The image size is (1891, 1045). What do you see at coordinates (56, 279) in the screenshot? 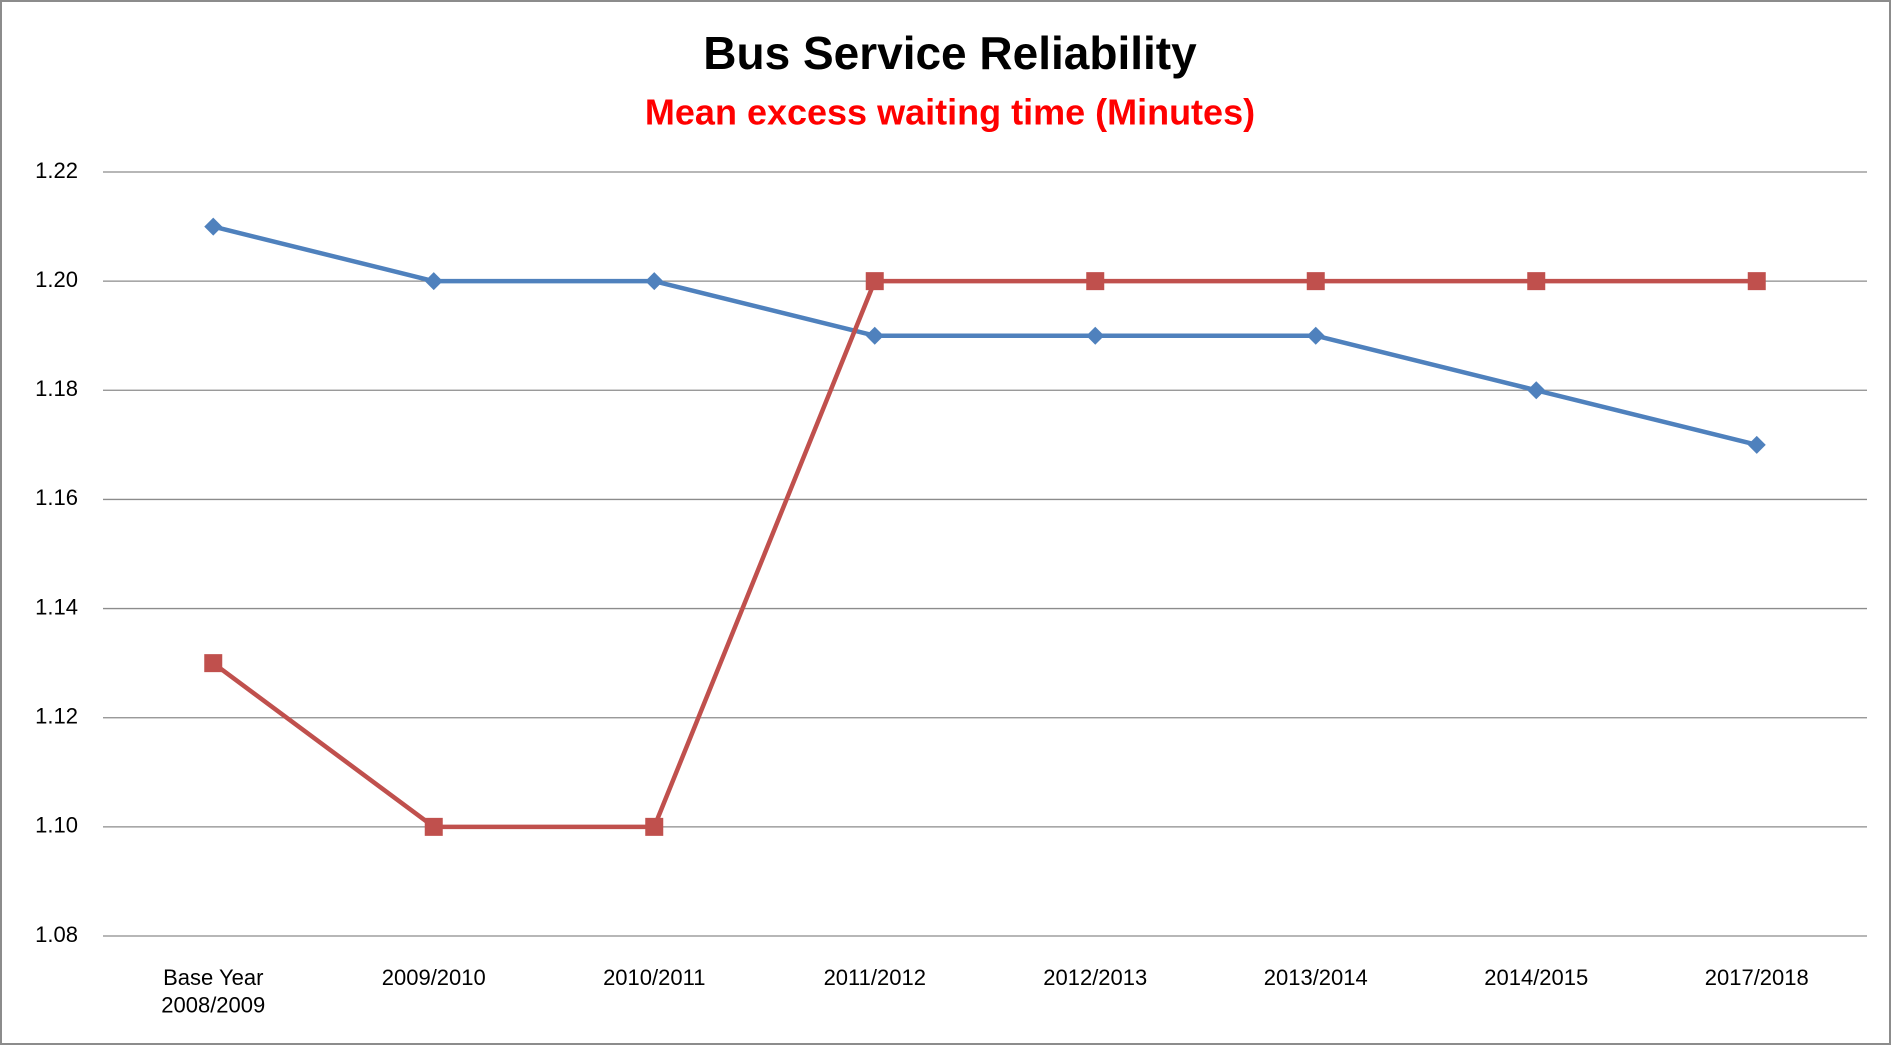
I see `y-tick-label: 1.20` at bounding box center [56, 279].